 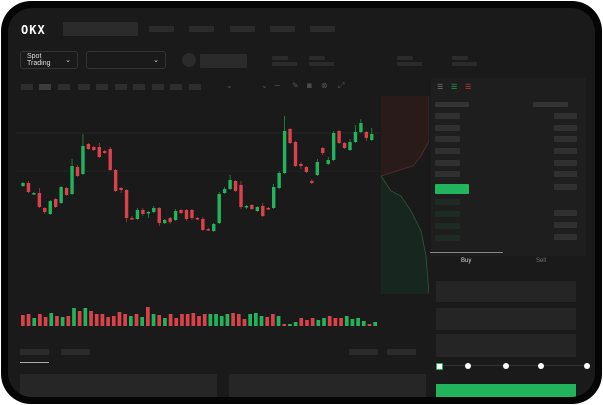 I want to click on tab-sell: Sell, so click(x=541, y=261).